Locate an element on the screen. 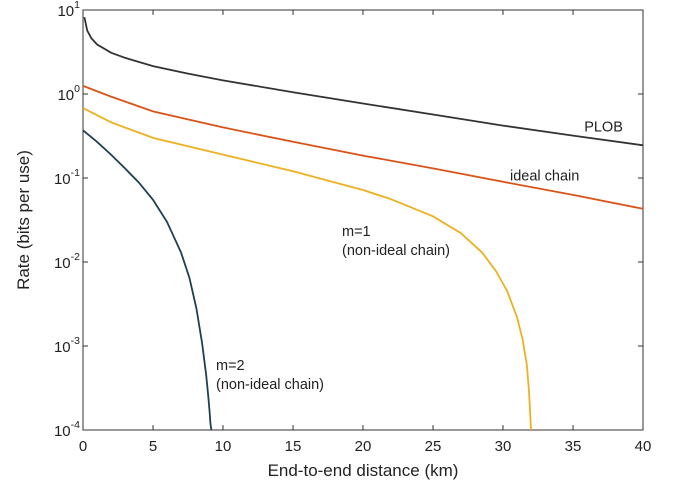 This screenshot has width=683, height=487. y-tick-label: 10⁻² is located at coordinates (67, 261).